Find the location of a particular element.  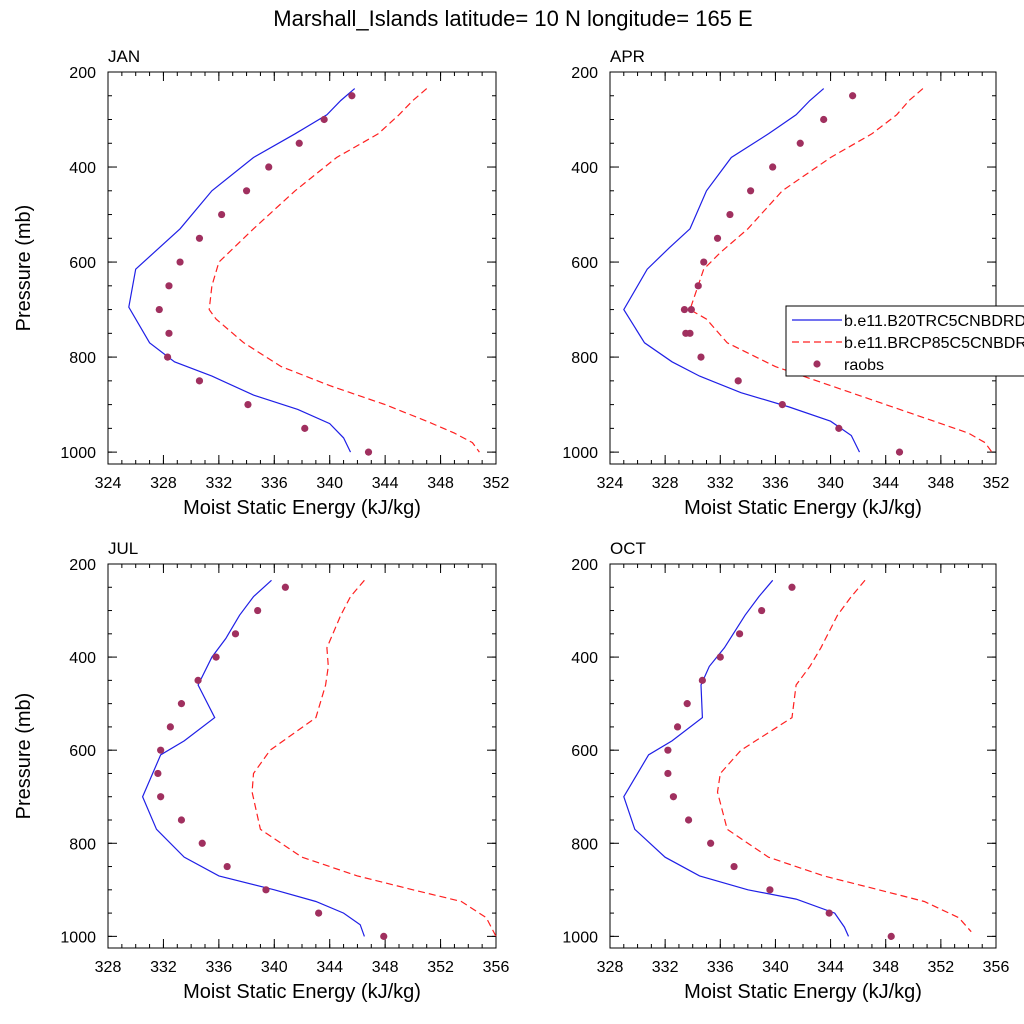

legend-label: raobs is located at coordinates (864, 365).